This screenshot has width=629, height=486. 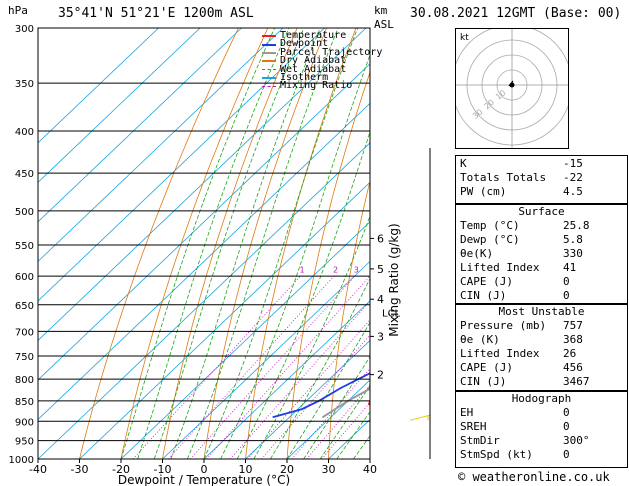 I want to click on legend-label: Parcel Trajectory, so click(x=331, y=52).